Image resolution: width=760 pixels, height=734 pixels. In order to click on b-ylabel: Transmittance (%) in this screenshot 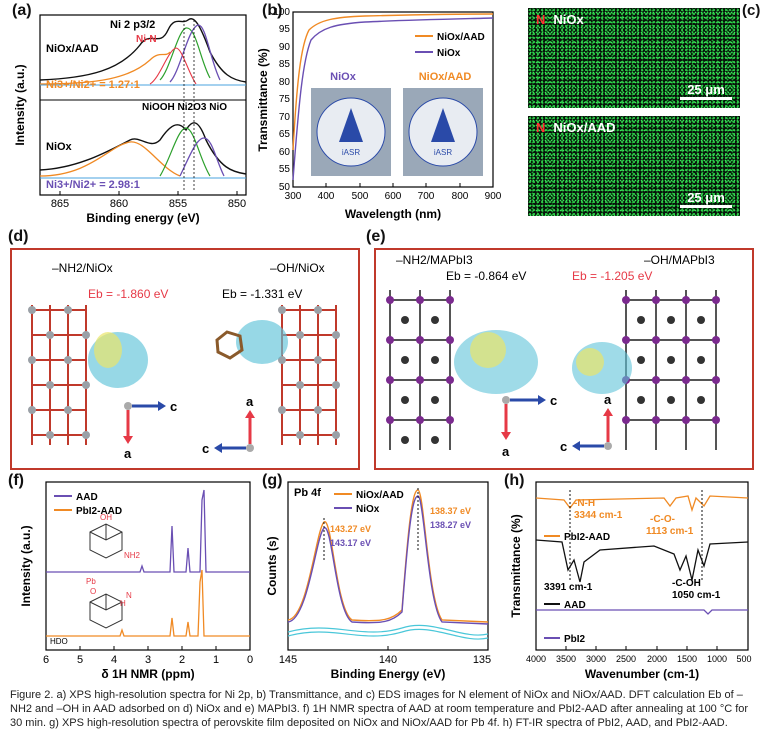, I will do `click(263, 99)`.